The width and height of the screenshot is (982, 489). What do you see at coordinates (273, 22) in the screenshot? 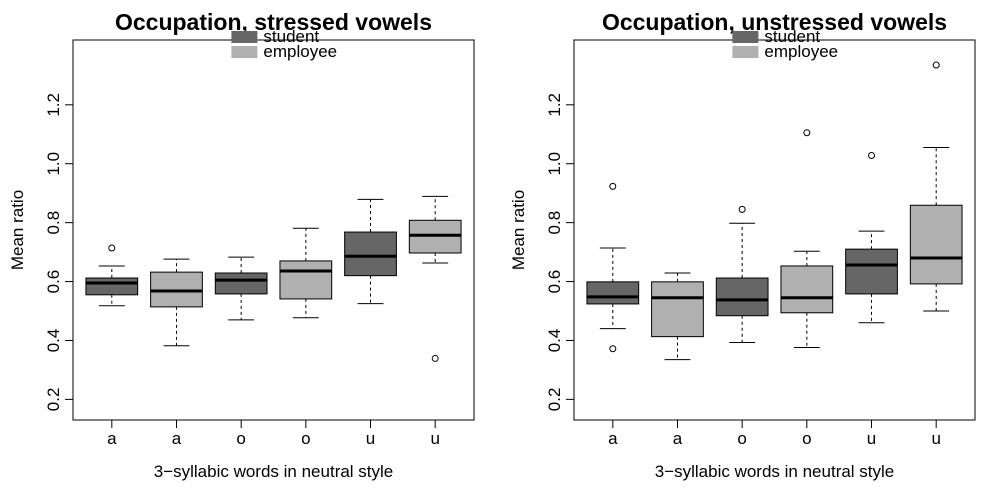
I see `chart-title: Occupation, stressed vowels` at bounding box center [273, 22].